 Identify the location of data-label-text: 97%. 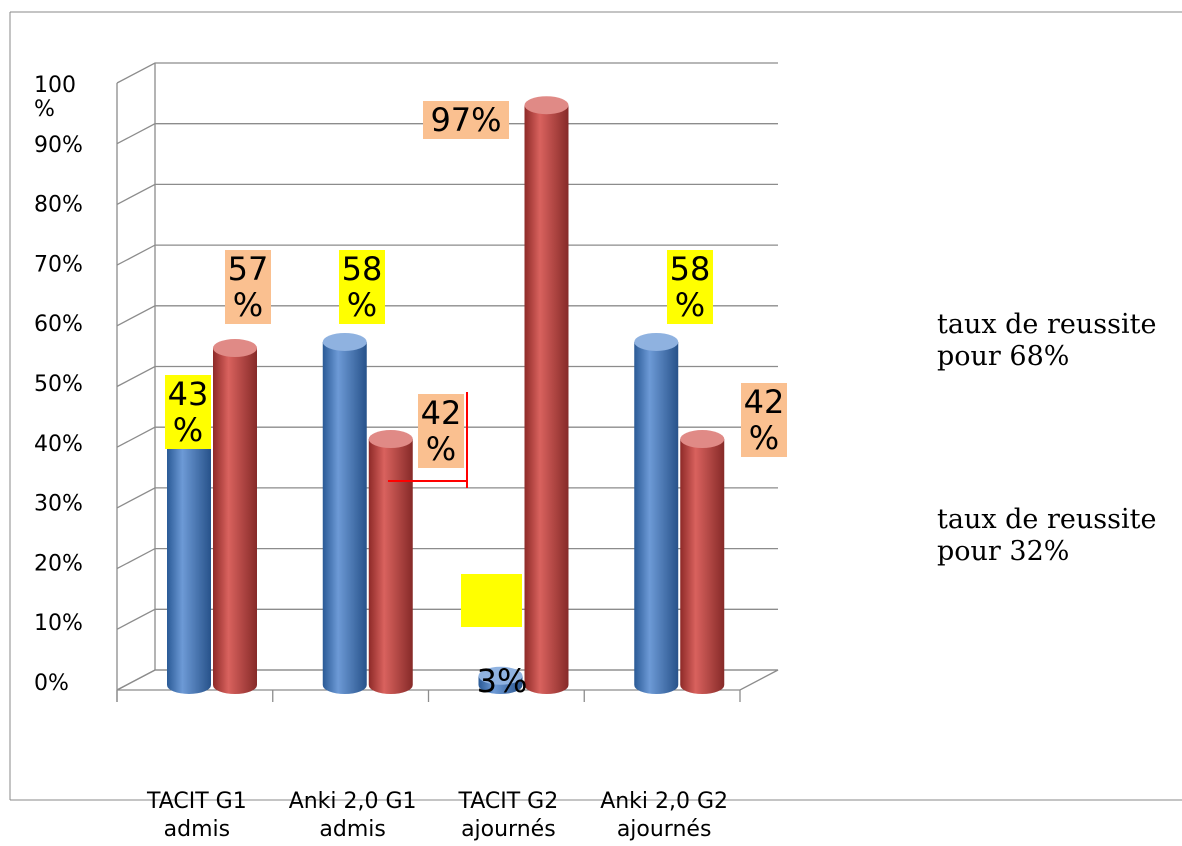
(465, 120).